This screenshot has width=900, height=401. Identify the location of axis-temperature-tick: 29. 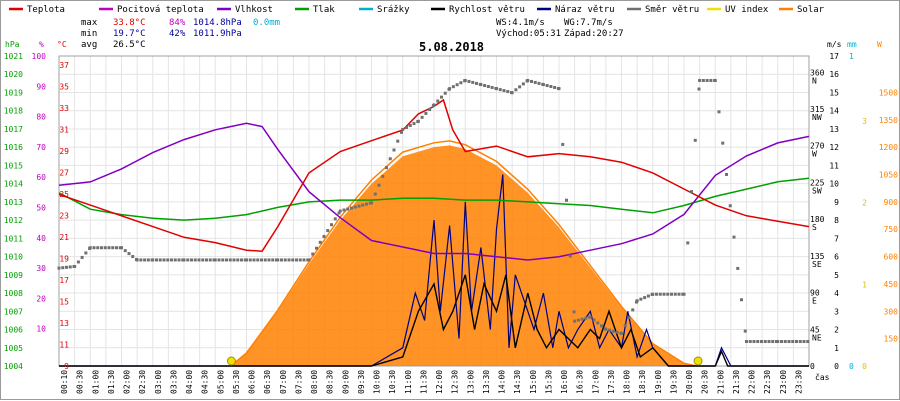
(64, 151).